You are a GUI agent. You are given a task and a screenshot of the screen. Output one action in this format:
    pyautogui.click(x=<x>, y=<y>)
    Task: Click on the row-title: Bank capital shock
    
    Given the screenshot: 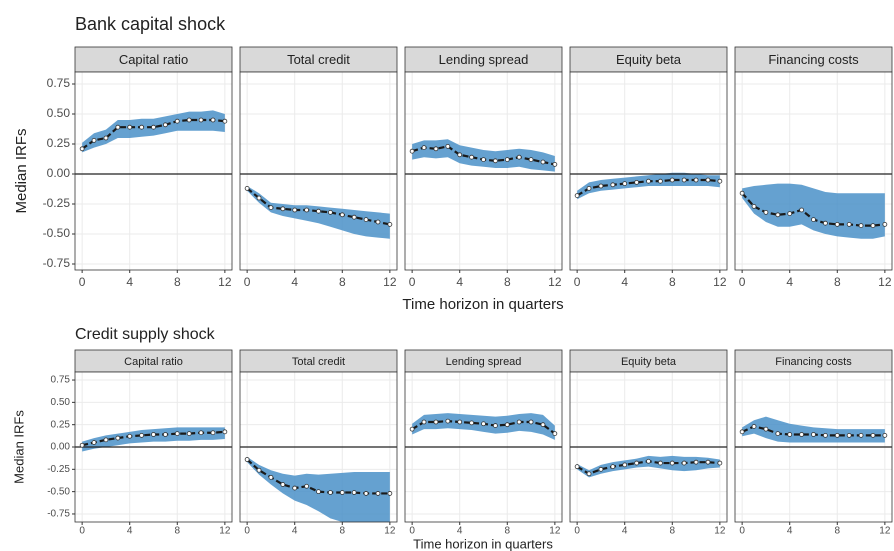 What is the action you would take?
    pyautogui.click(x=150, y=24)
    